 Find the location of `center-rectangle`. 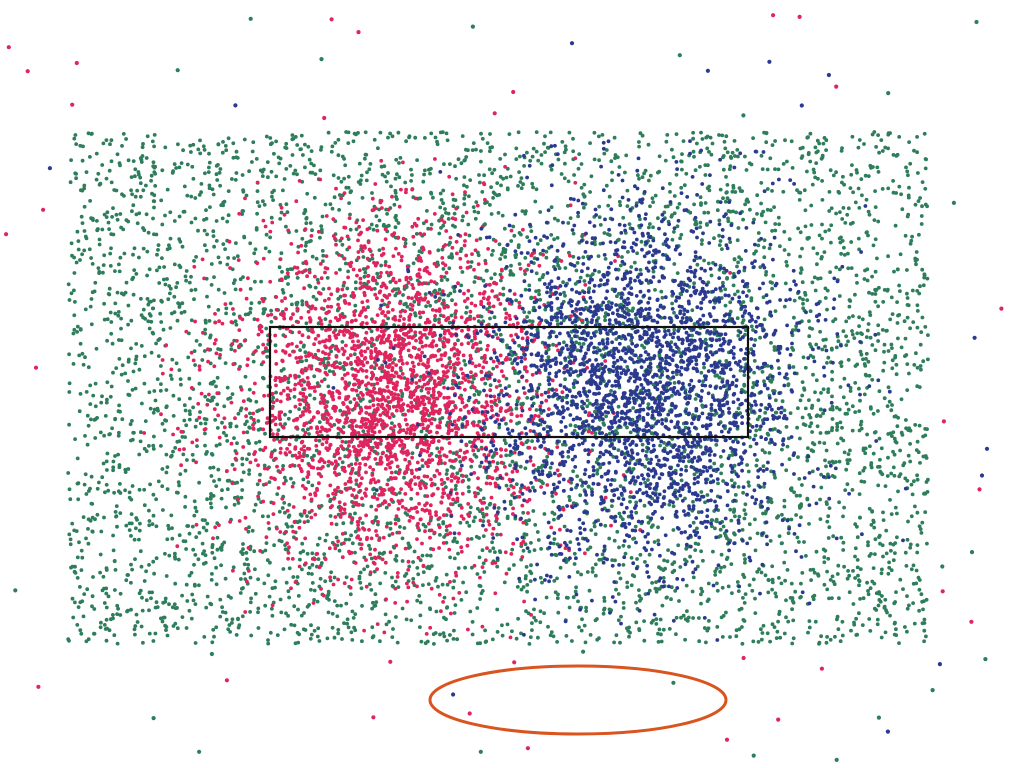

center-rectangle is located at coordinates (509, 382).